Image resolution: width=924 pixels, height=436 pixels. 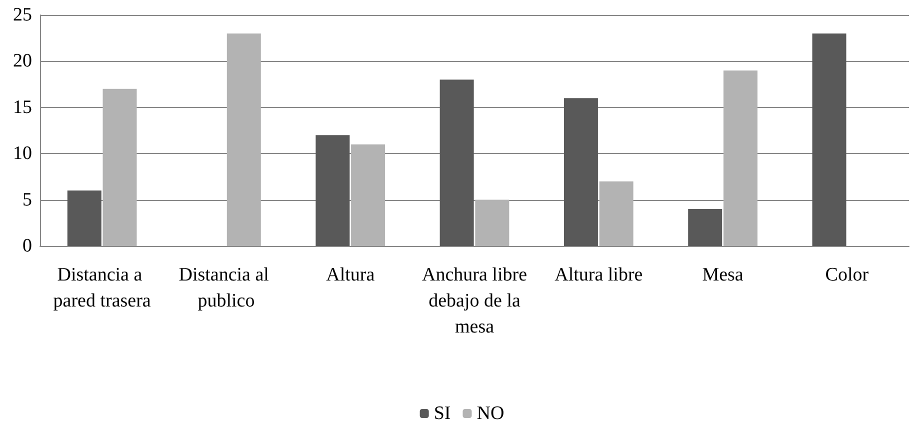 What do you see at coordinates (847, 275) in the screenshot?
I see `x-tick-label: Color` at bounding box center [847, 275].